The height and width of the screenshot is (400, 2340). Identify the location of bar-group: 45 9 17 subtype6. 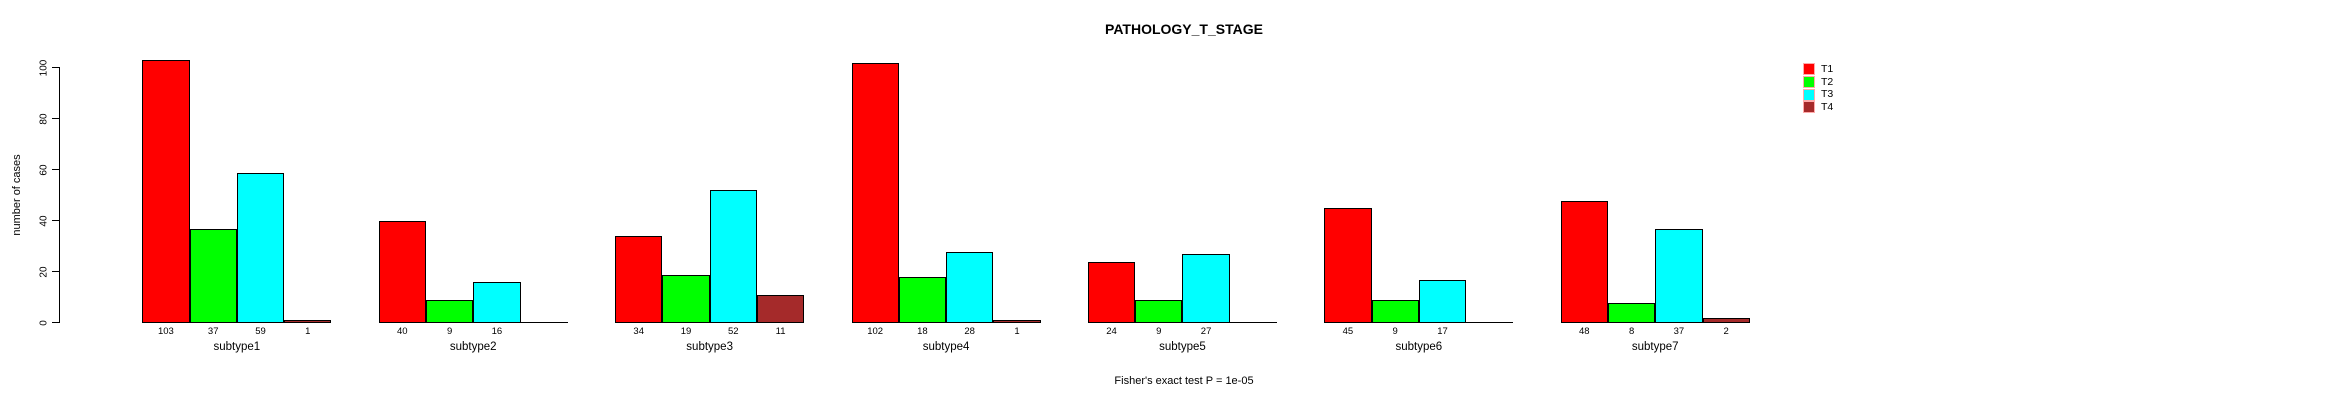
(1419, 200).